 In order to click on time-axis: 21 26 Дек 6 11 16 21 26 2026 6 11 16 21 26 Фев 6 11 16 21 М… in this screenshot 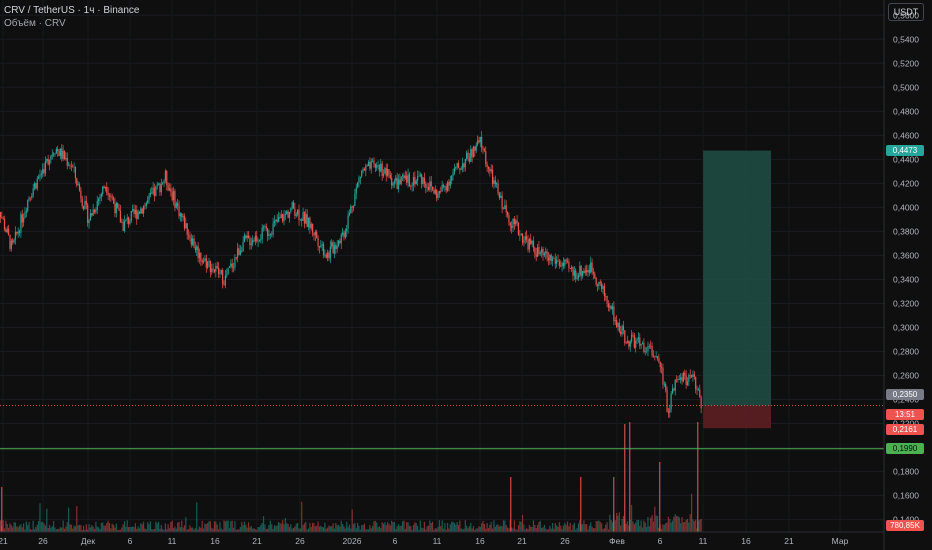, I will do `click(442, 538)`.